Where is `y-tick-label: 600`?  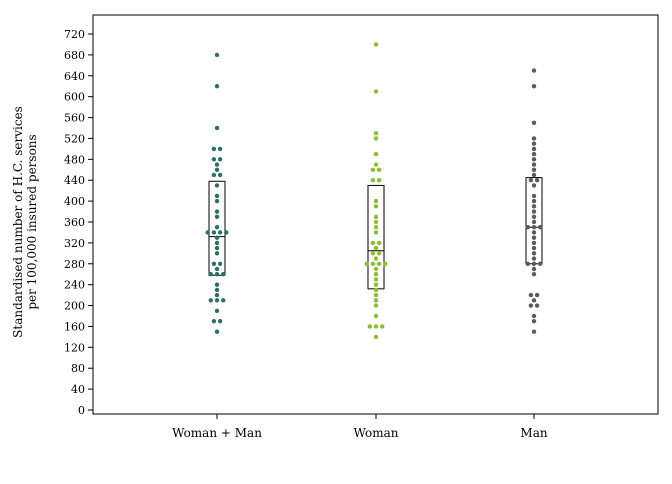
y-tick-label: 600 is located at coordinates (74, 97).